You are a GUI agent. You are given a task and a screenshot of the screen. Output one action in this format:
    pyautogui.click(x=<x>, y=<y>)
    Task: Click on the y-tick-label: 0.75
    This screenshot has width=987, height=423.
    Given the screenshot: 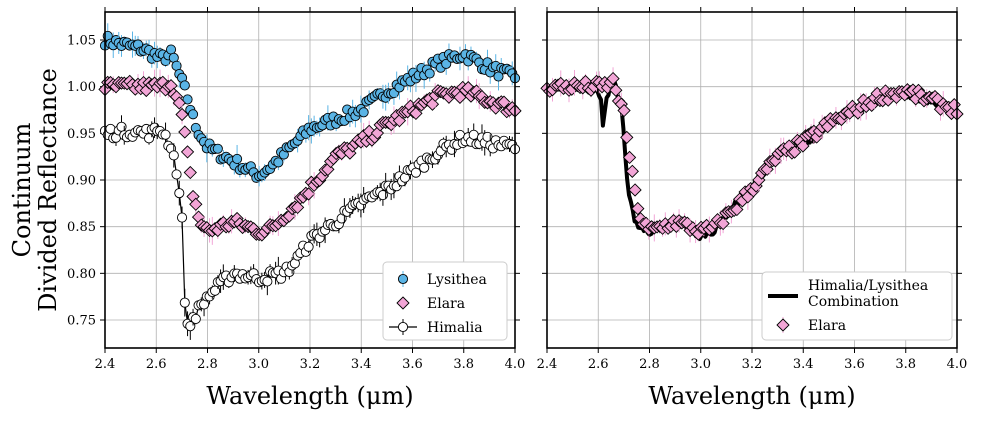 What is the action you would take?
    pyautogui.click(x=81, y=321)
    